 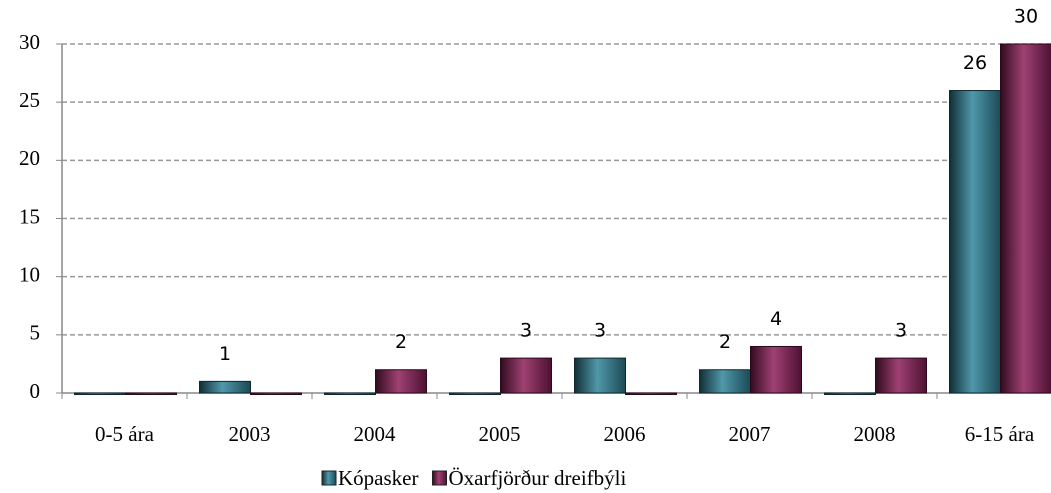 What do you see at coordinates (29, 216) in the screenshot?
I see `y-tick-label: 15` at bounding box center [29, 216].